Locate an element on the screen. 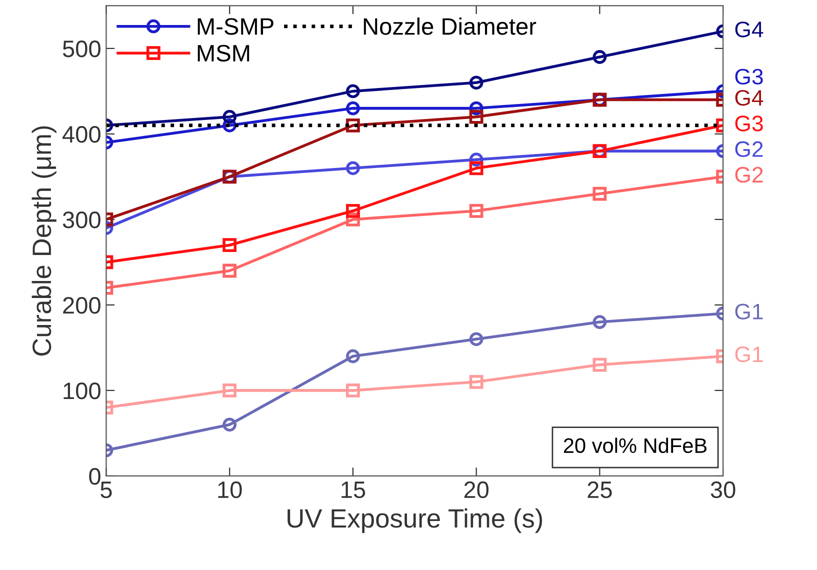  x-tick-label: 10 is located at coordinates (230, 489).